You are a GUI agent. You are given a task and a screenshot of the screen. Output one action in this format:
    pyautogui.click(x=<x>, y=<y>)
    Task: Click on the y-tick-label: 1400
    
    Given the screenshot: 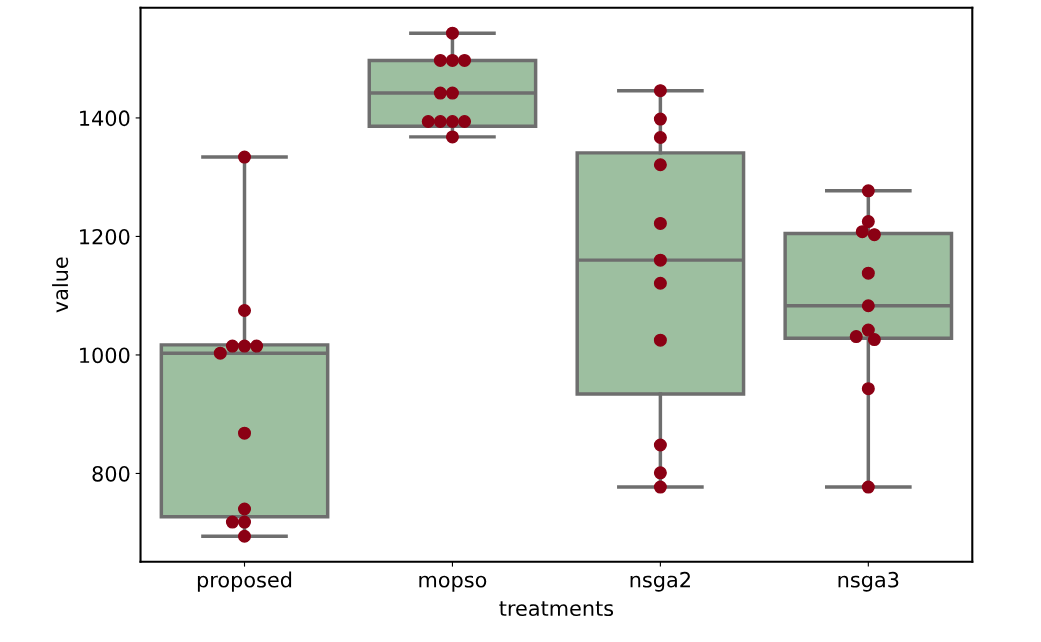 What is the action you would take?
    pyautogui.click(x=105, y=118)
    